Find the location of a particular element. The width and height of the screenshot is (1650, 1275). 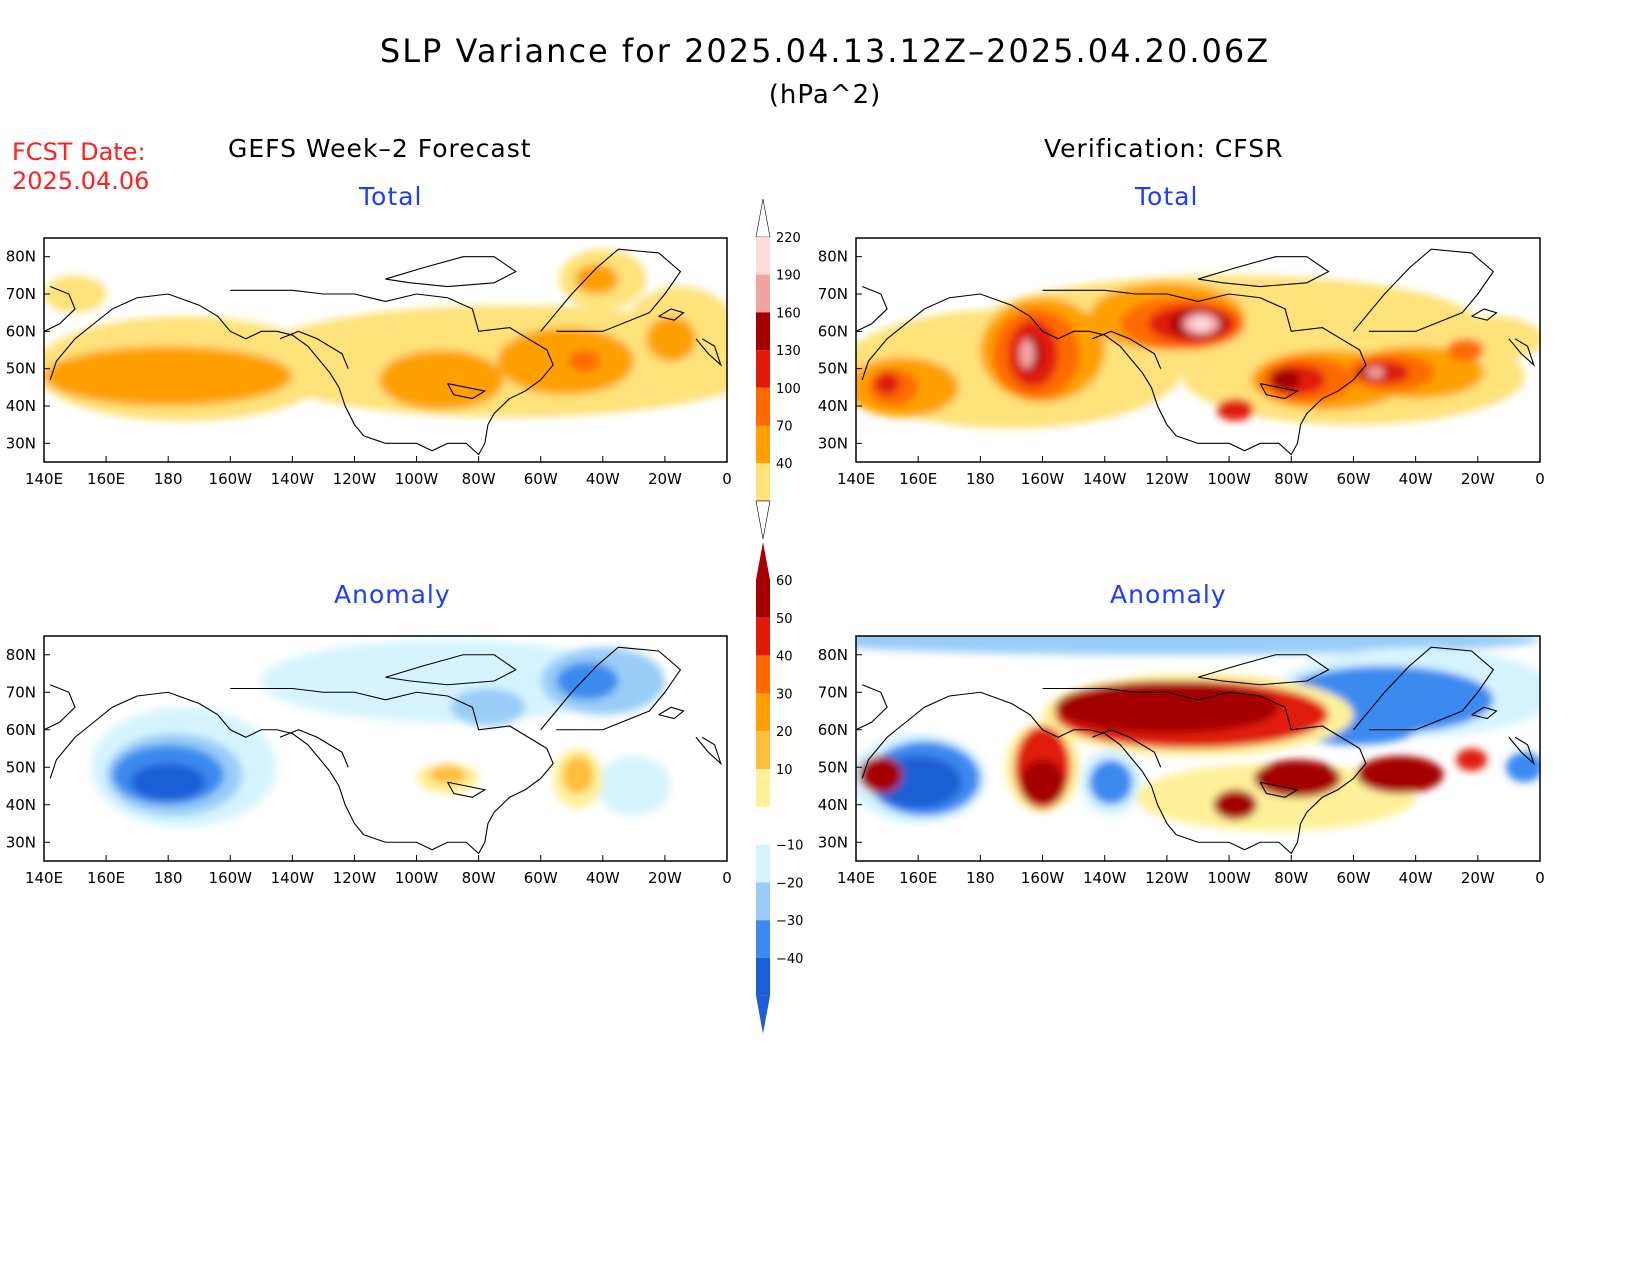

gefs-anomaly-lon-label: 100W is located at coordinates (417, 878).